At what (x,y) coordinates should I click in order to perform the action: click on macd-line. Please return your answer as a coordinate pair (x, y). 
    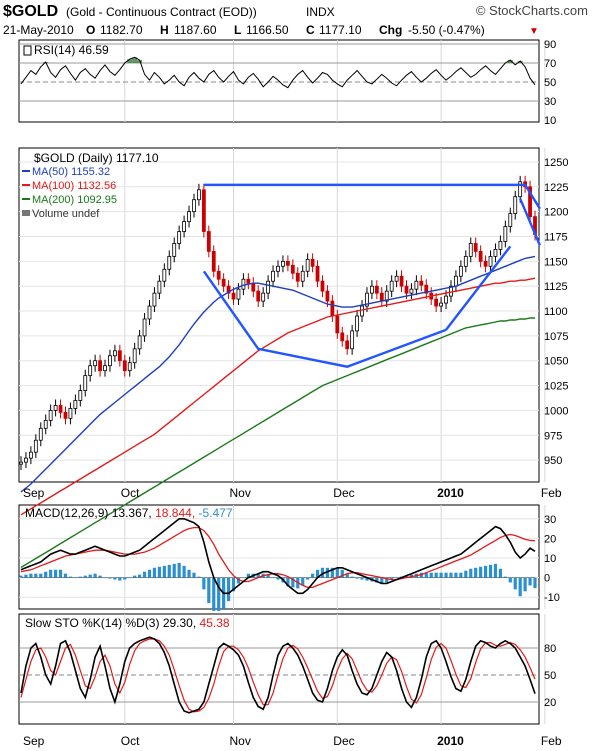
    Looking at the image, I should click on (278, 556).